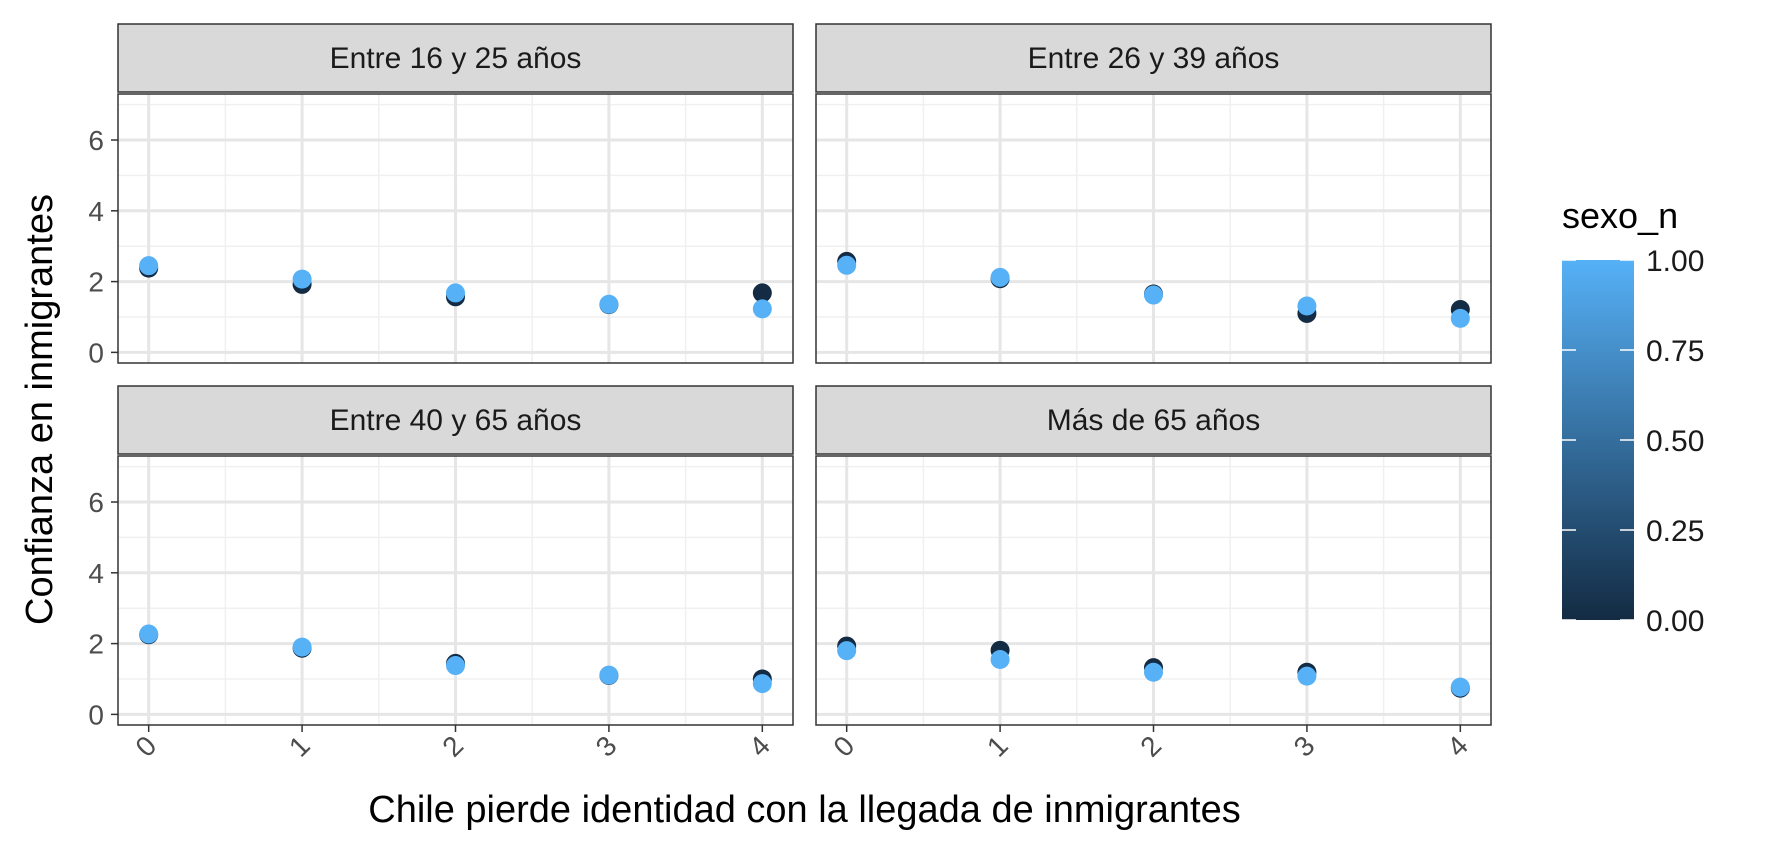  I want to click on legend-break-label: 1.00, so click(1675, 261).